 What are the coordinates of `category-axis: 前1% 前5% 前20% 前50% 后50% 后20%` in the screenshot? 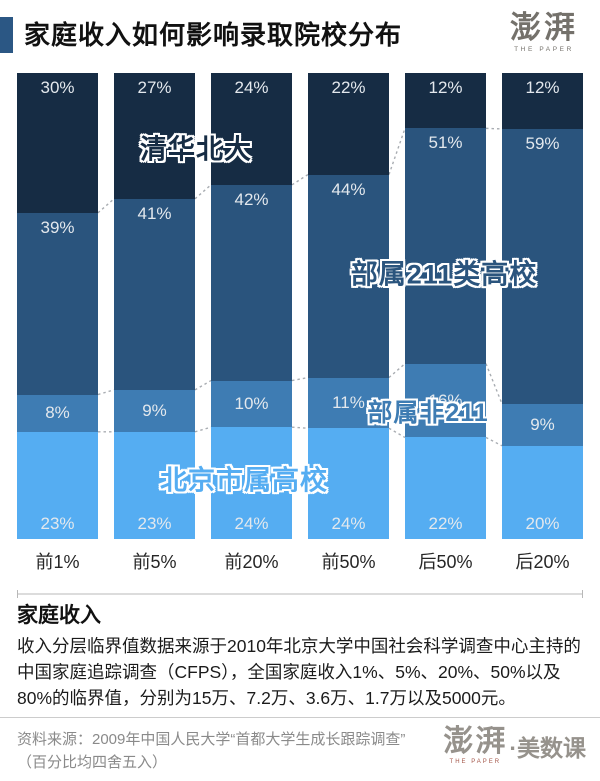 It's located at (300, 560).